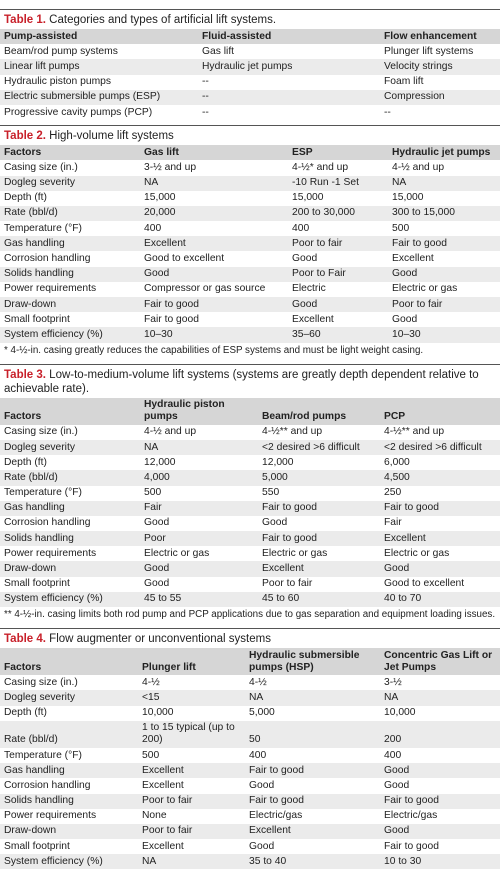 The height and width of the screenshot is (869, 500). Describe the element at coordinates (214, 153) in the screenshot. I see `header-cell: Gas lift` at that location.